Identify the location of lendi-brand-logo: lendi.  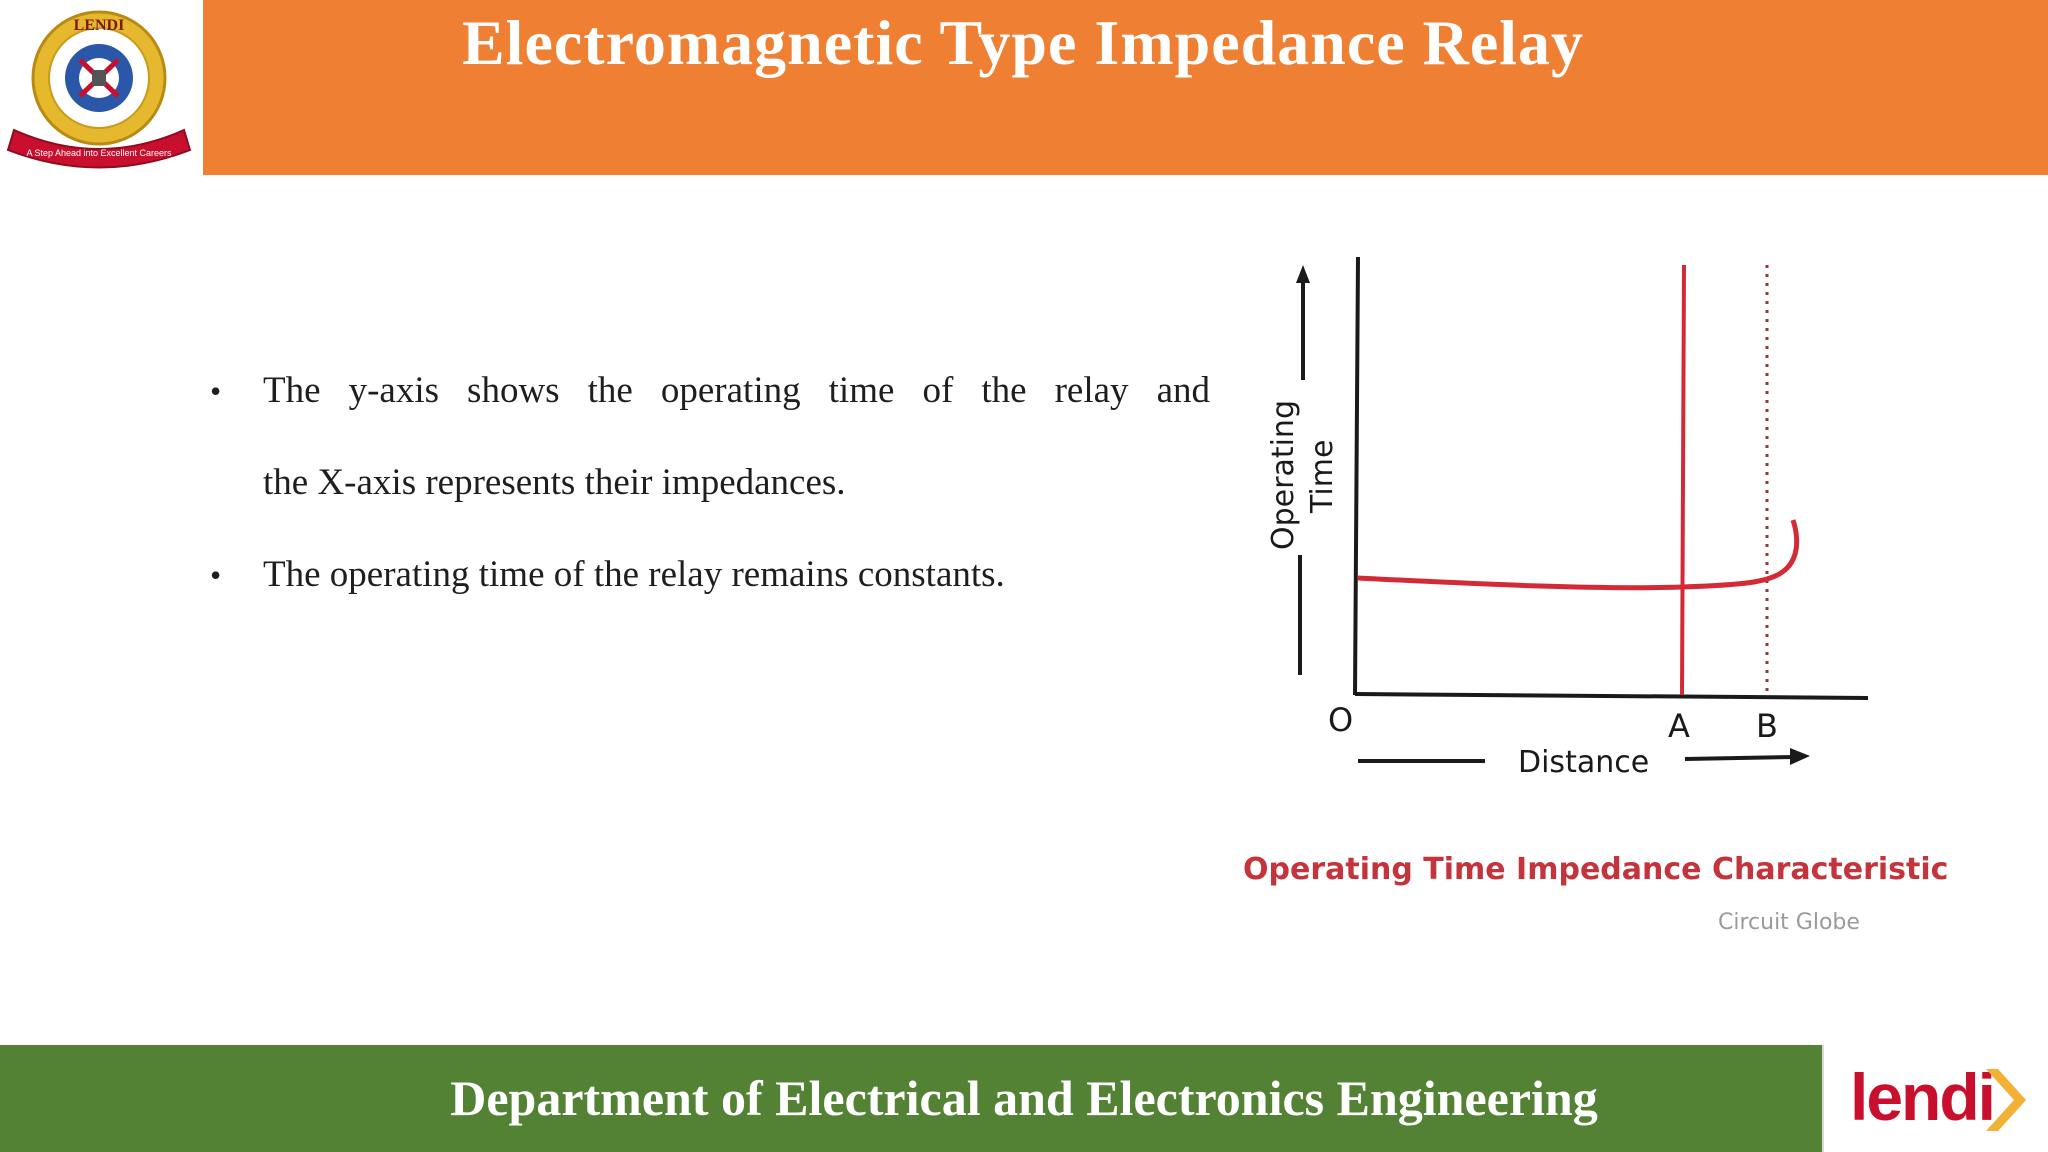
(1935, 1098).